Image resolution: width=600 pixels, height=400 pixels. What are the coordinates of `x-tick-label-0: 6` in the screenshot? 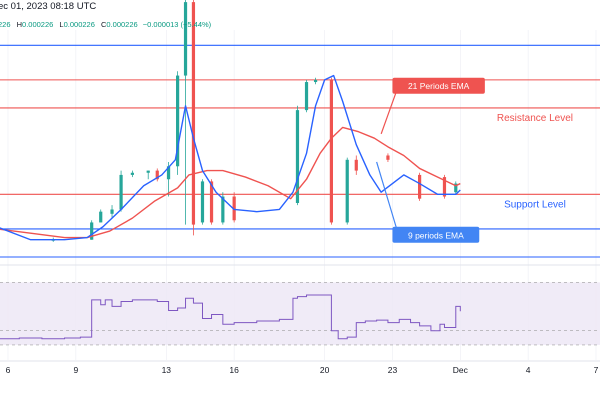 It's located at (8, 370).